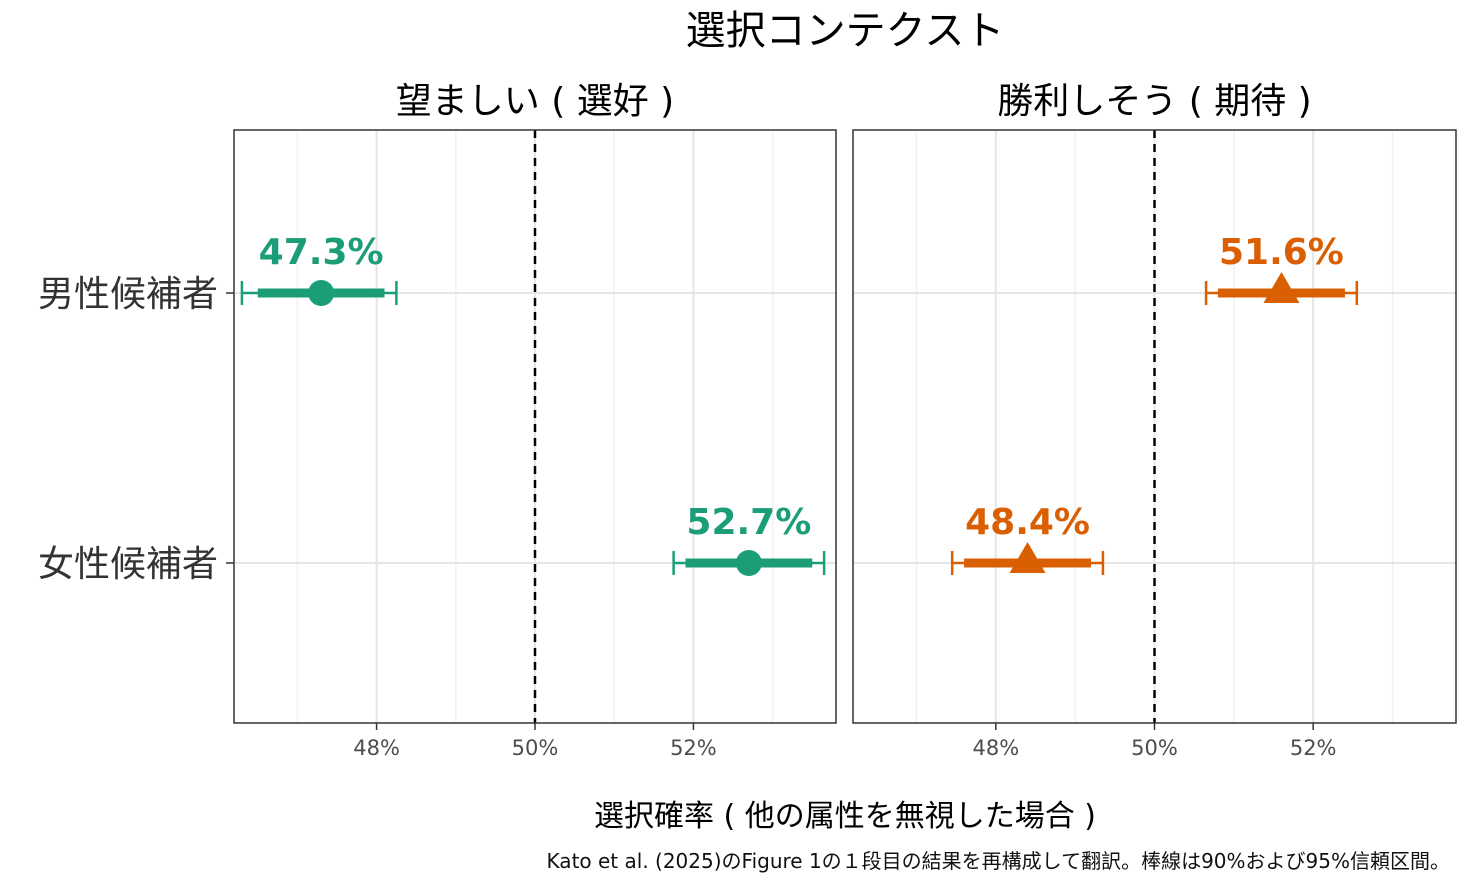 The width and height of the screenshot is (1472, 885). What do you see at coordinates (321, 252) in the screenshot?
I see `data-label: 47.3%` at bounding box center [321, 252].